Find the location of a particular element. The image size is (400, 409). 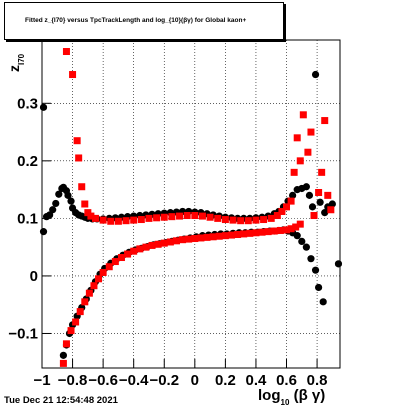

x-tick-label: 0.8 is located at coordinates (317, 380).